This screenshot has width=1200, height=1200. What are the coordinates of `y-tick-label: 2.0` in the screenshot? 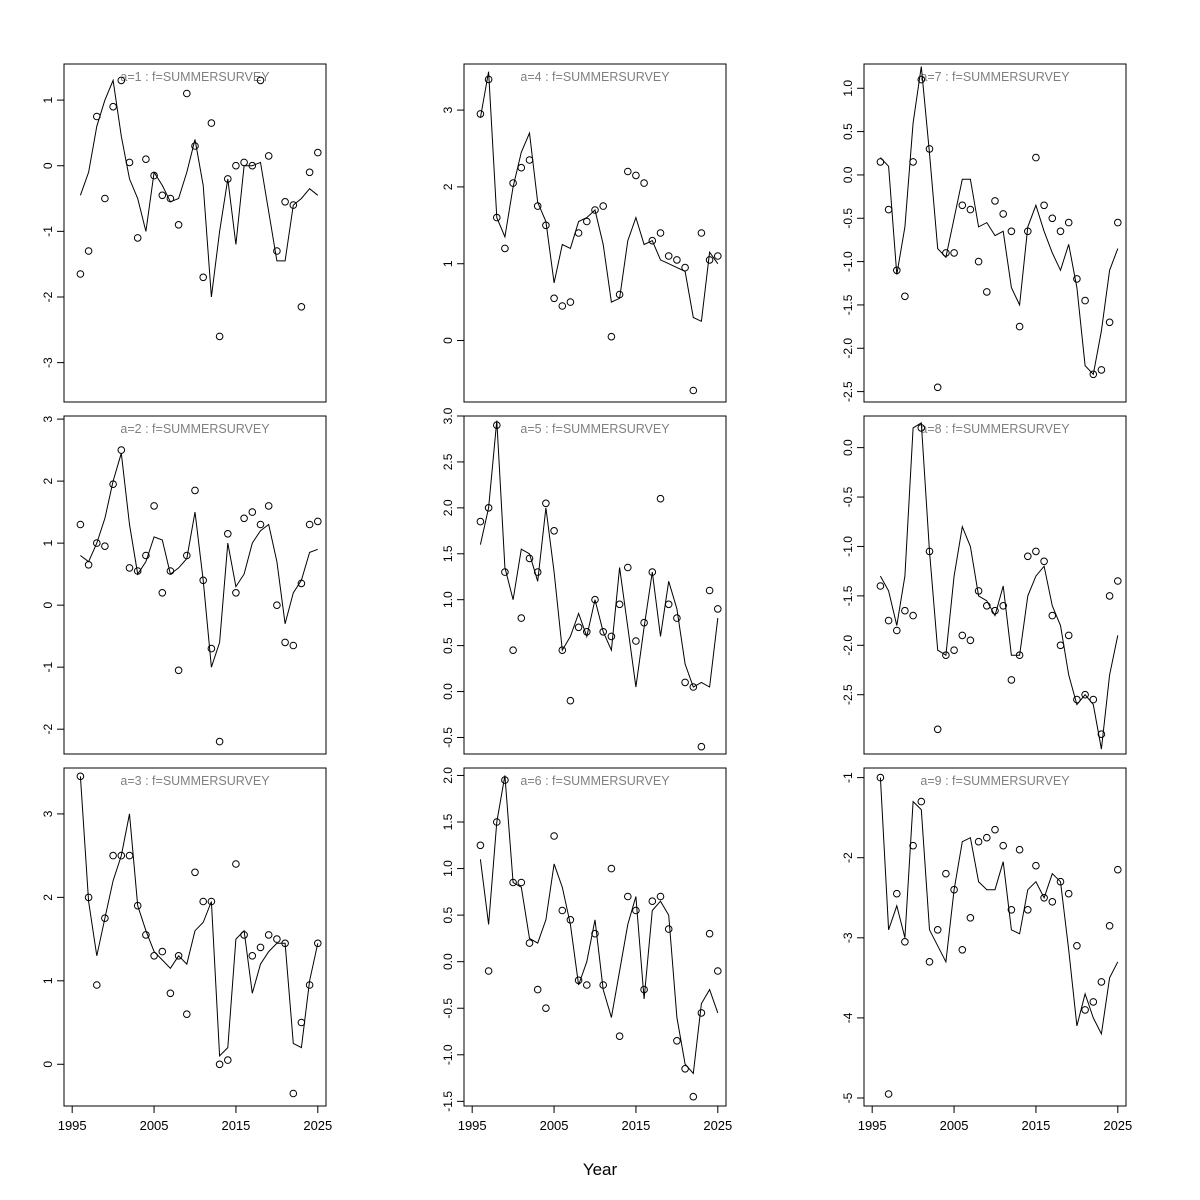 It's located at (448, 775).